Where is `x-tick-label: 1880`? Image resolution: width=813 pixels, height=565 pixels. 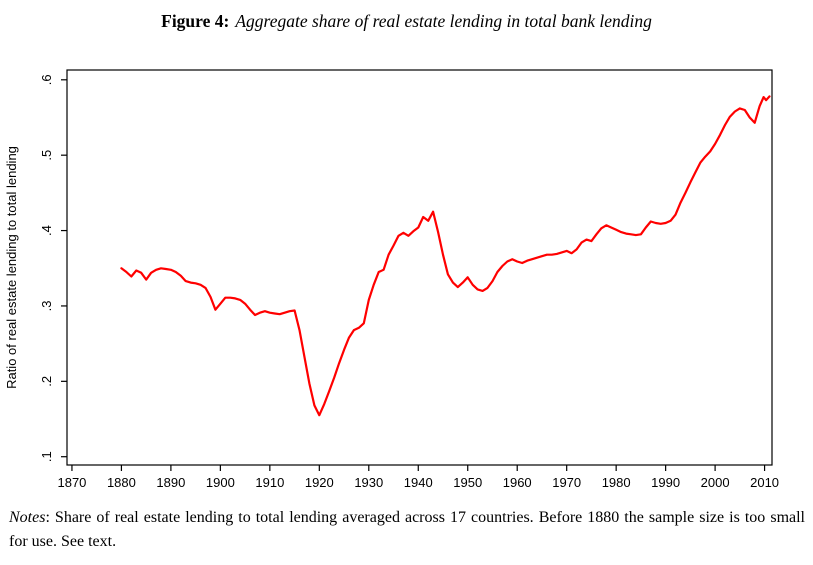
x-tick-label: 1880 is located at coordinates (121, 482).